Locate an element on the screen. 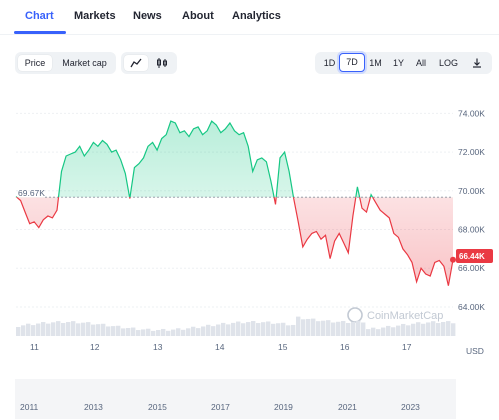 The height and width of the screenshot is (420, 499). tab-markets: Markets is located at coordinates (95, 16).